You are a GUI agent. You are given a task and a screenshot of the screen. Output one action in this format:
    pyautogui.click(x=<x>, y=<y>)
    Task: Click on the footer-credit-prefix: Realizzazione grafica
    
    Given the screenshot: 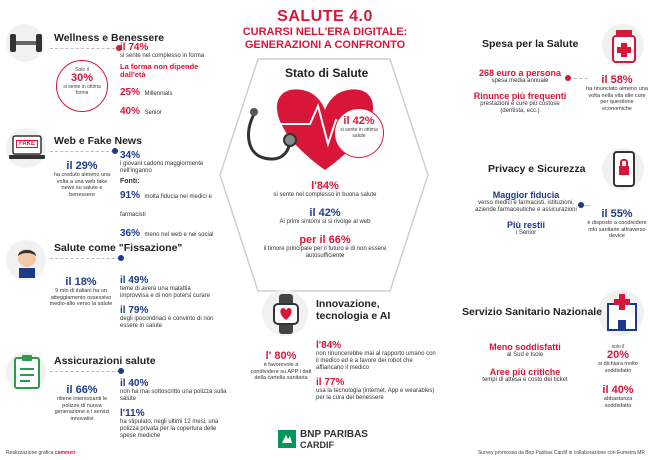 What is the action you would take?
    pyautogui.click(x=30, y=453)
    